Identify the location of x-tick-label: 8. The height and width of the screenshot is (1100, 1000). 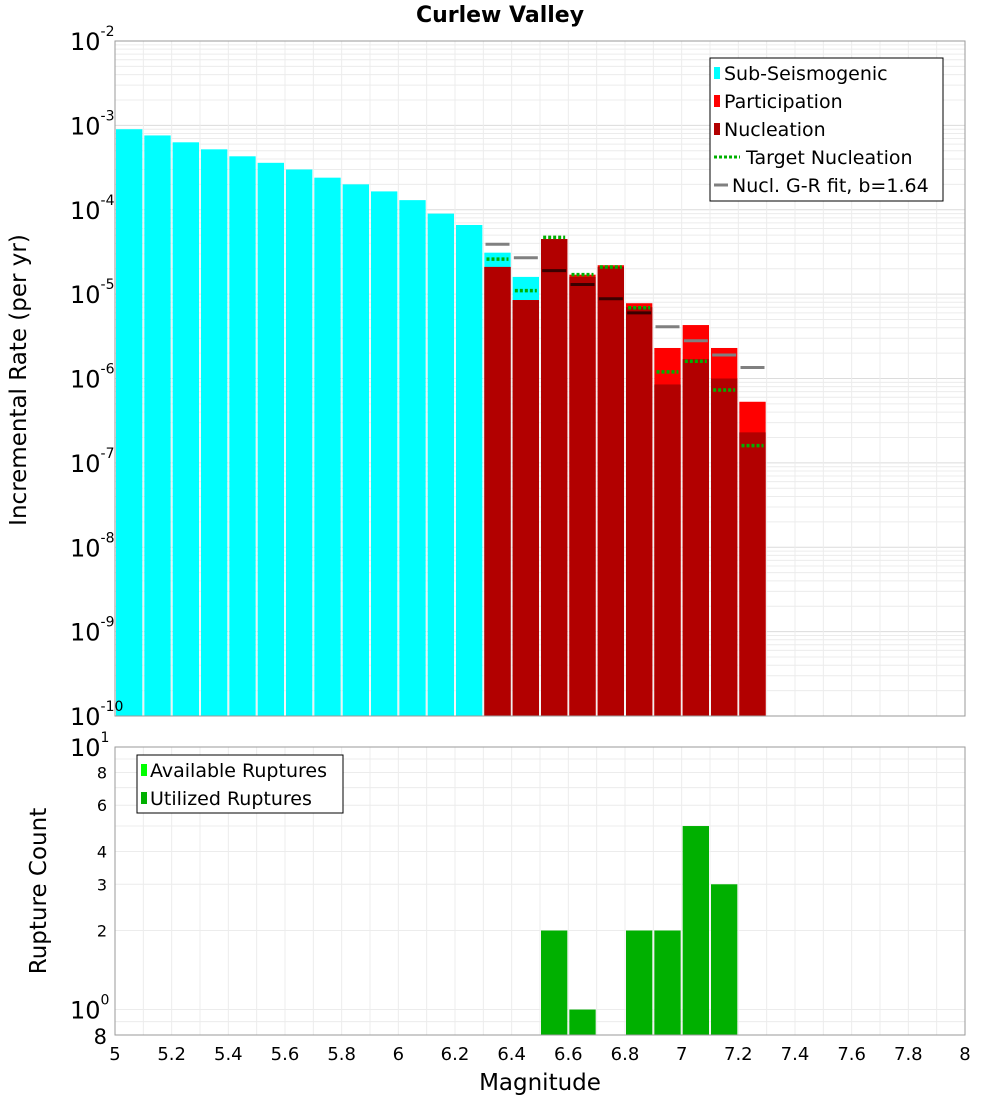
(964, 1054).